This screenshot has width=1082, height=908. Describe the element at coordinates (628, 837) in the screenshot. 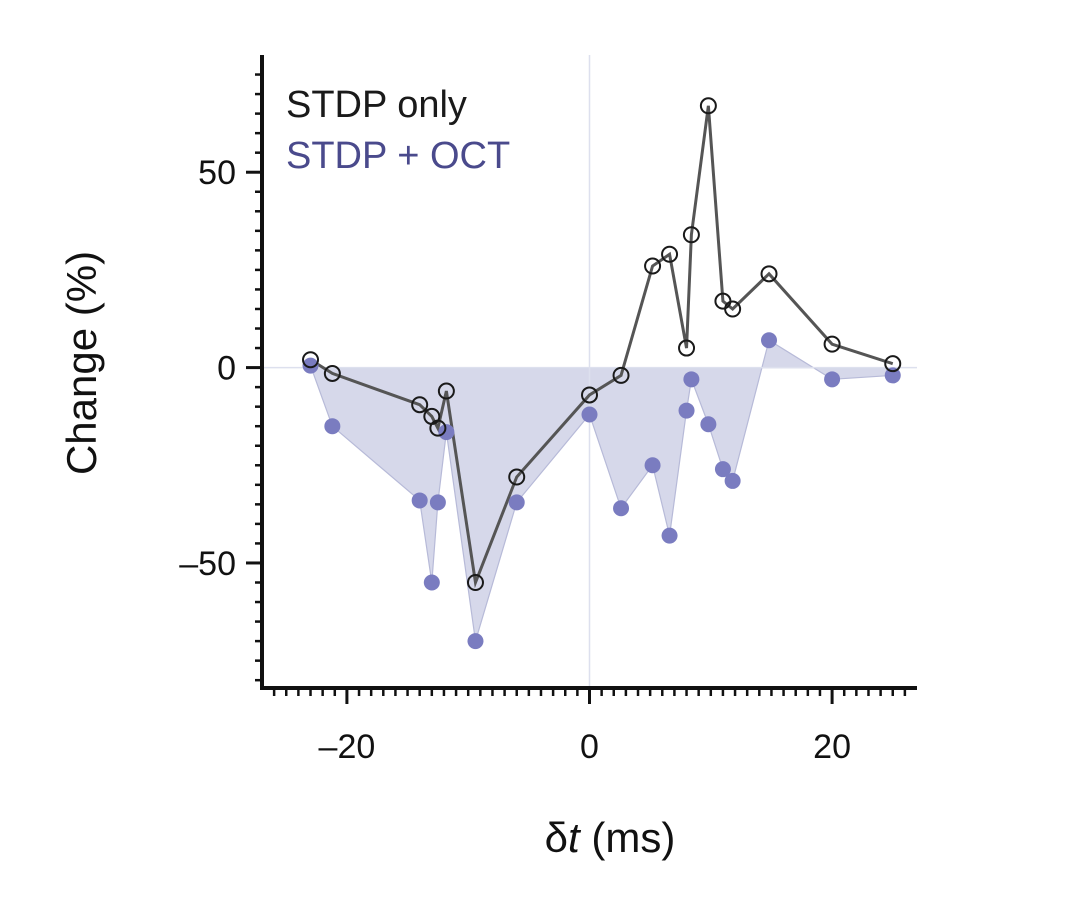

I see `x-axis-title-unit: (ms)` at that location.